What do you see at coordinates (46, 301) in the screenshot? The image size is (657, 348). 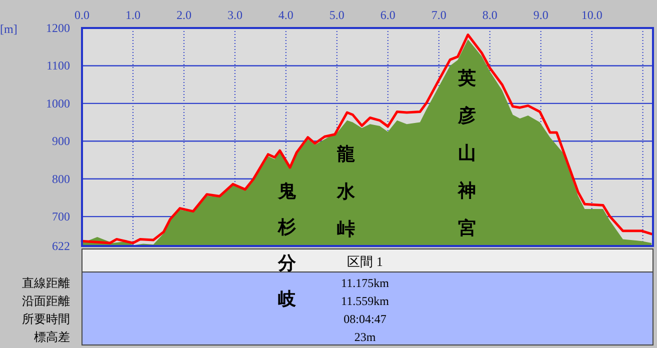 I see `text: 沿面距離` at bounding box center [46, 301].